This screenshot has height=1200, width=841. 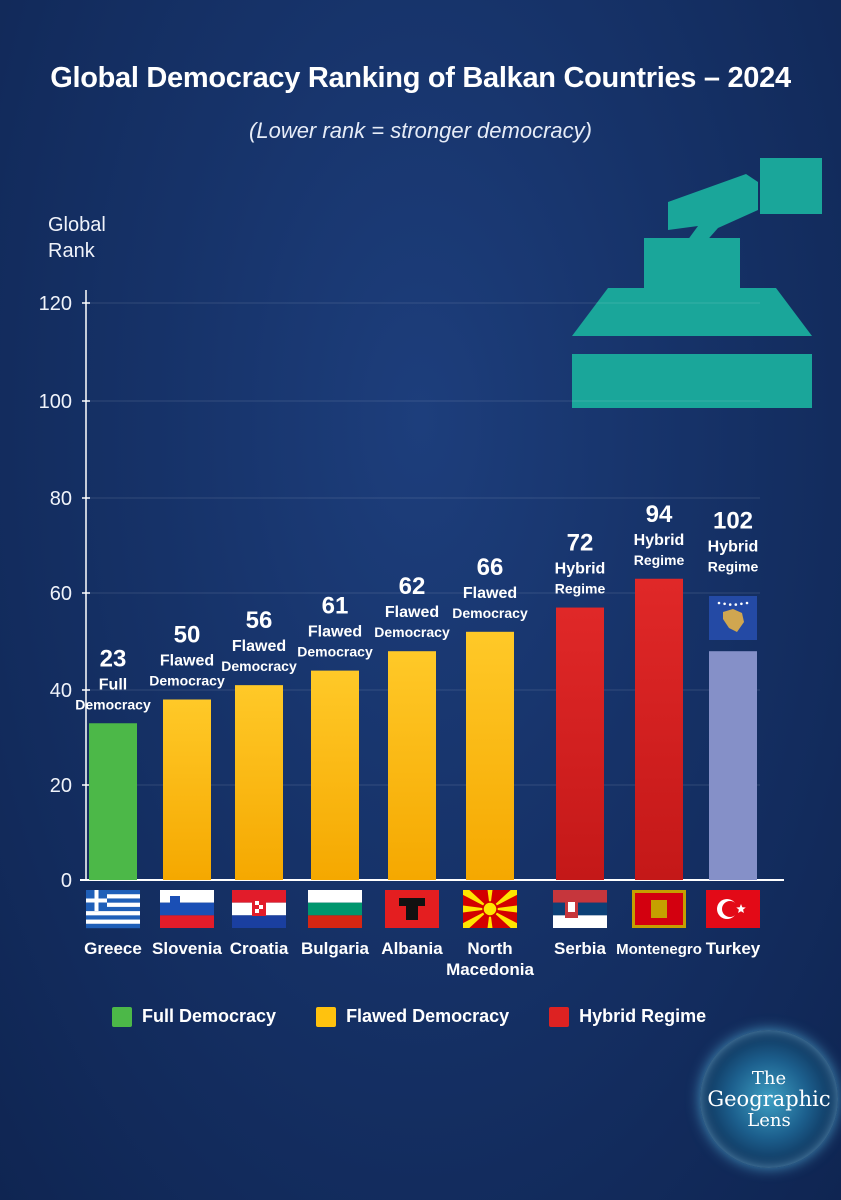 I want to click on bar-slovenia, so click(x=187, y=789).